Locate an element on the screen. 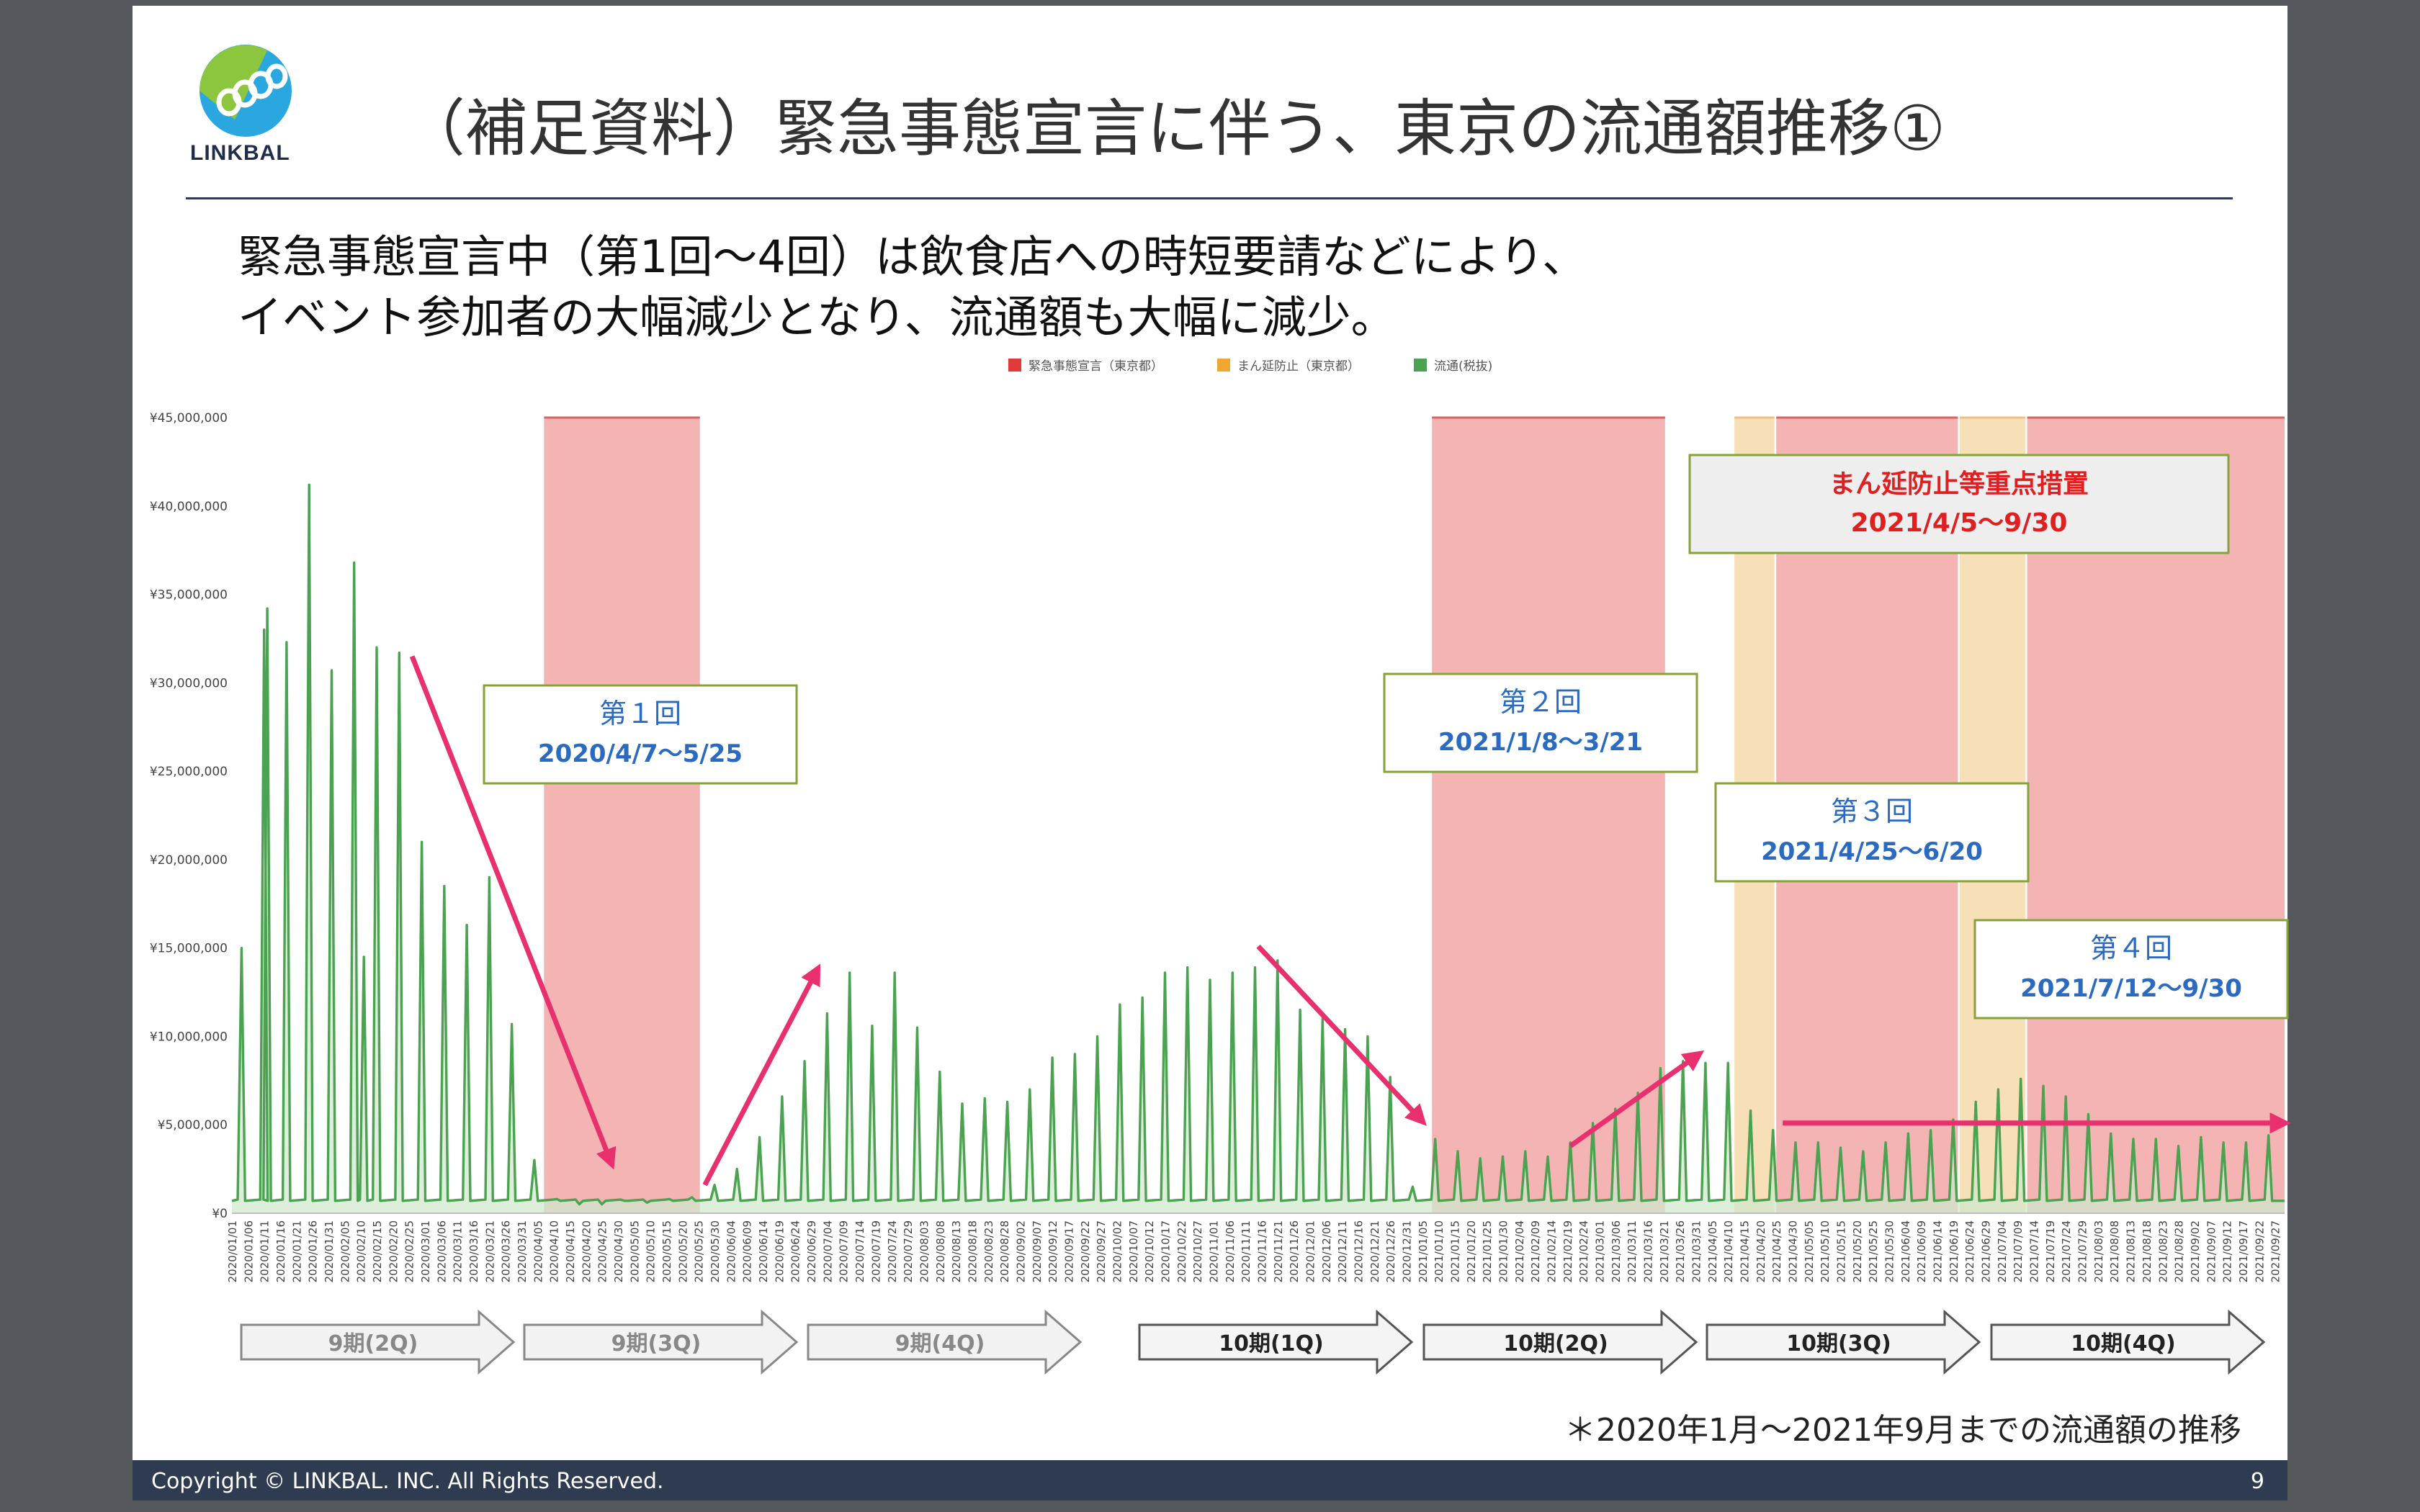 Image resolution: width=2420 pixels, height=1512 pixels. x-tick-label: 2021/08/03 is located at coordinates (2098, 1251).